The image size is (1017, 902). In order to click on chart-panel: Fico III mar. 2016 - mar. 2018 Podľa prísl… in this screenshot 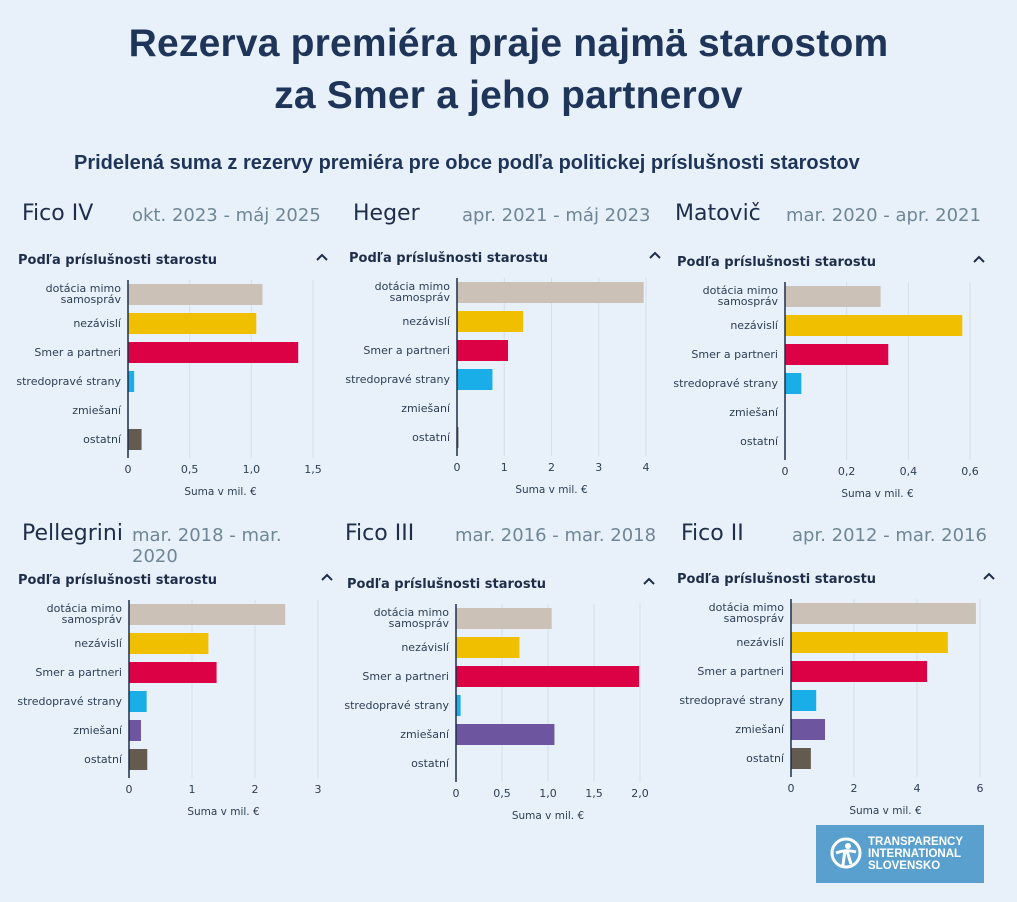, I will do `click(500, 670)`.